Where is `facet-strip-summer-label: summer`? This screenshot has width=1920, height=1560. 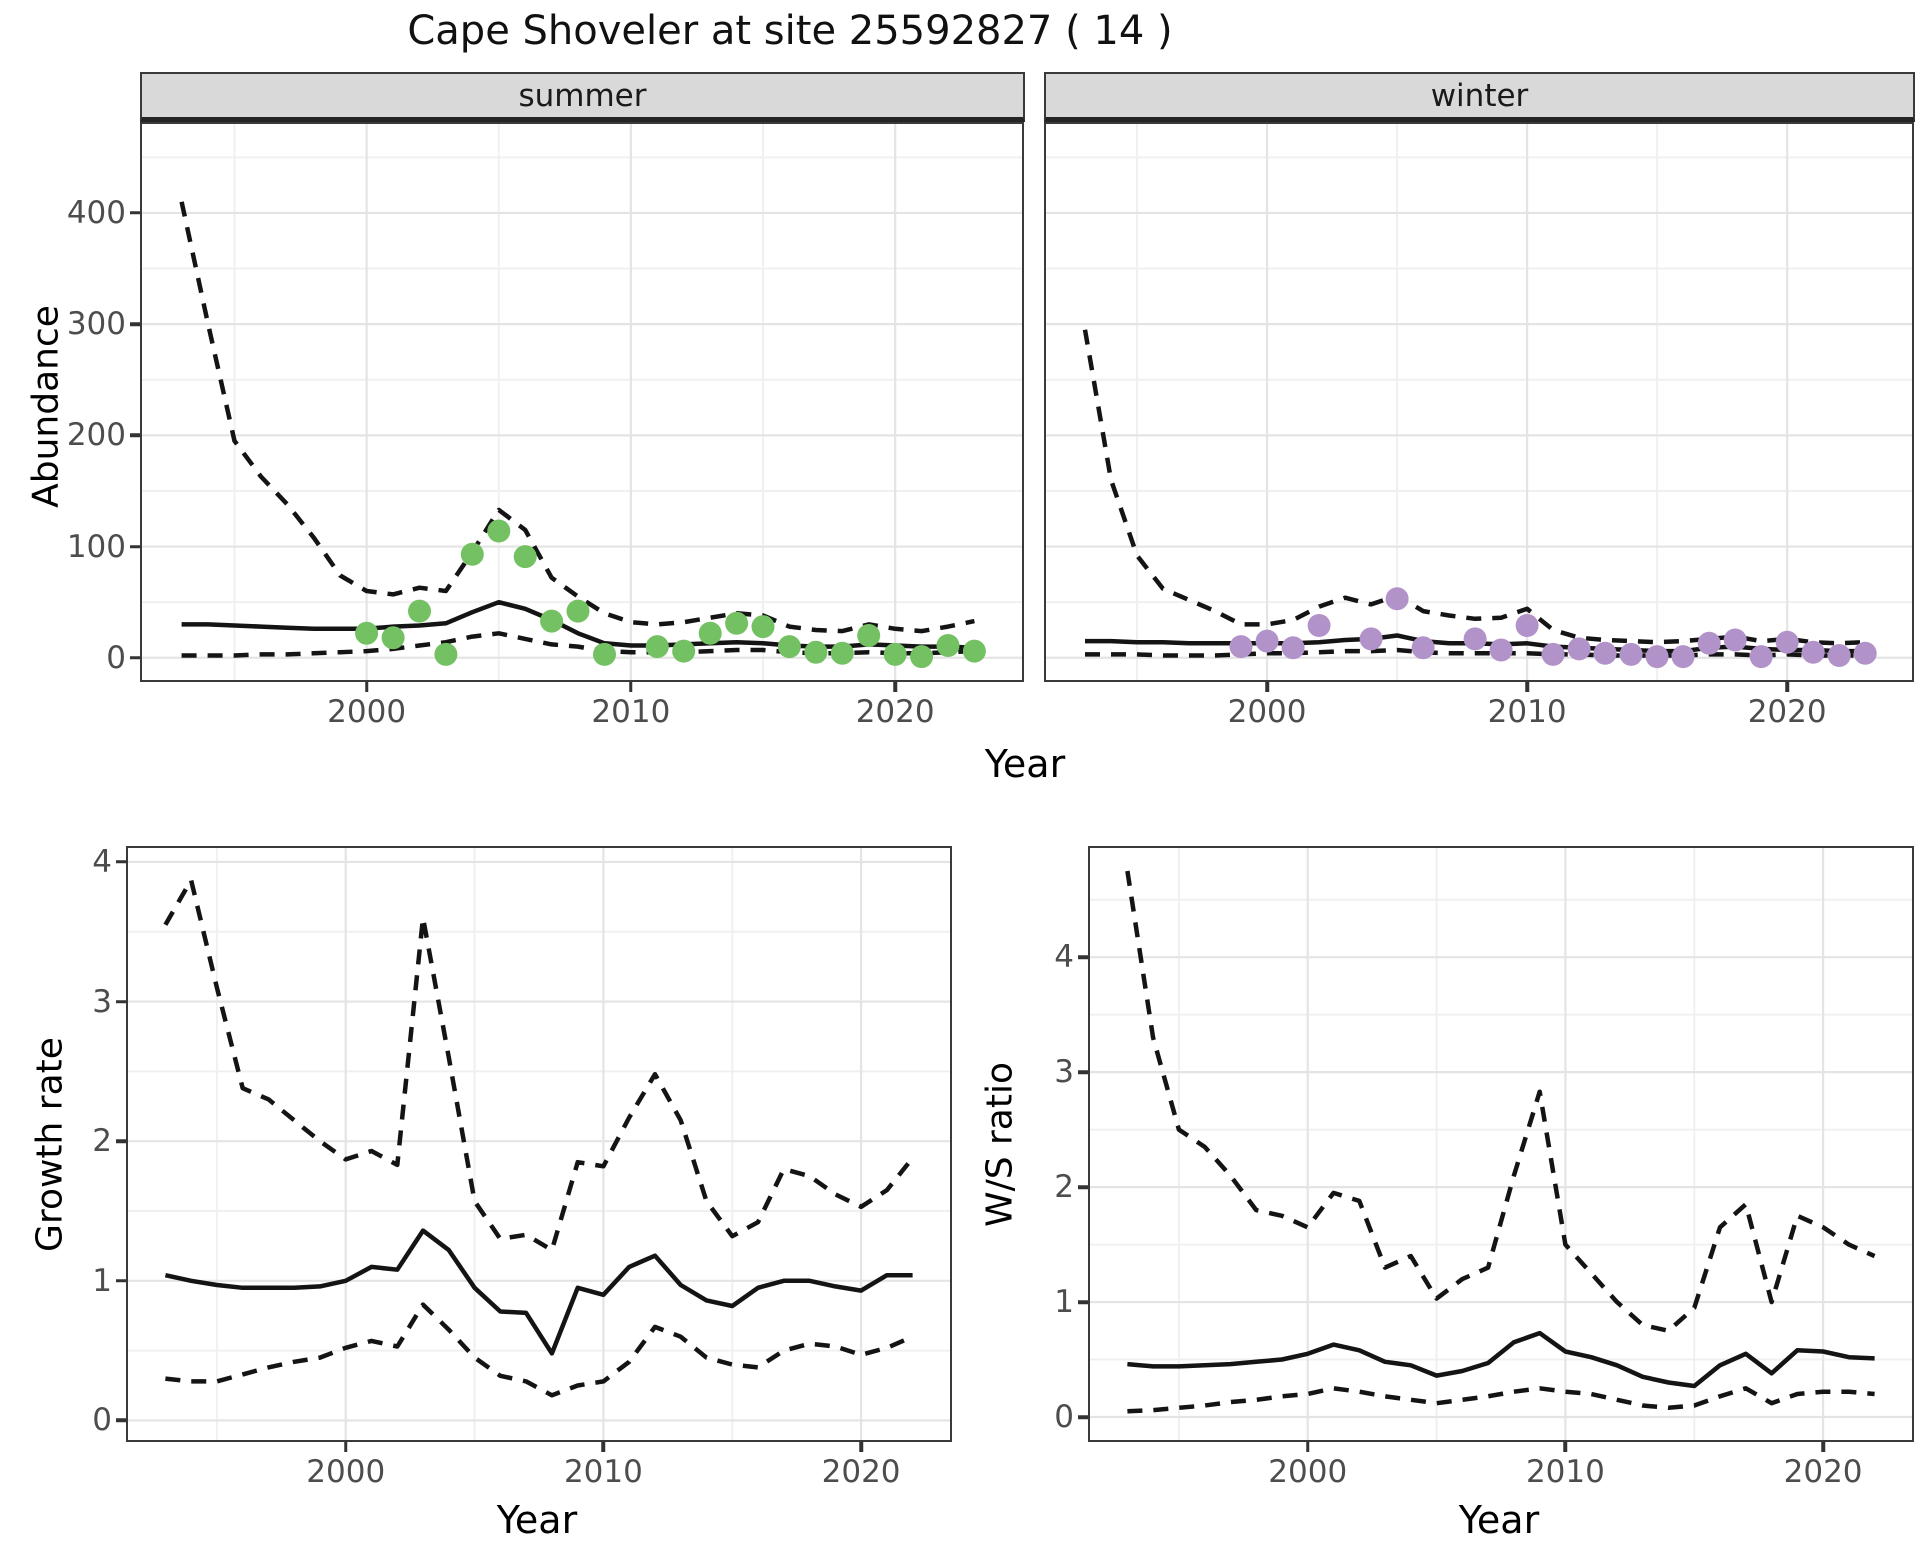 facet-strip-summer-label: summer is located at coordinates (582, 95).